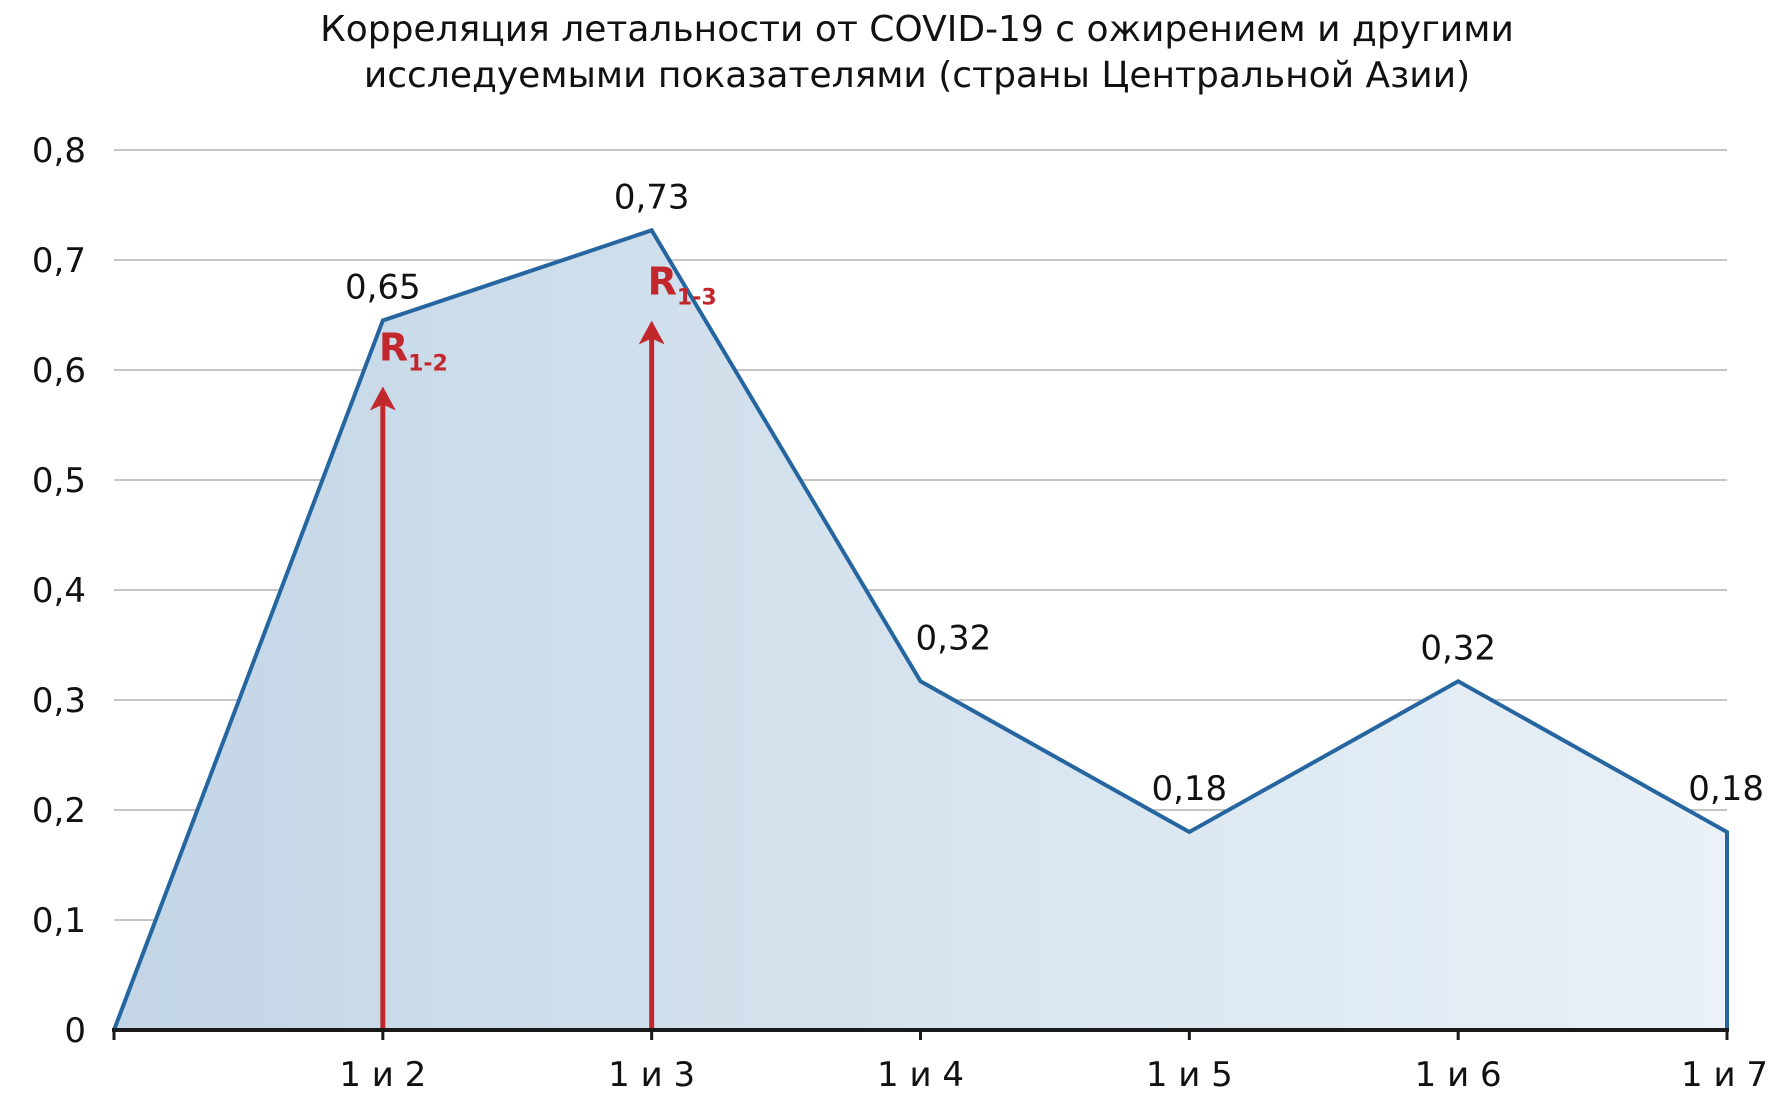  Describe the element at coordinates (75, 1031) in the screenshot. I see `y-tick-label: 0` at that location.